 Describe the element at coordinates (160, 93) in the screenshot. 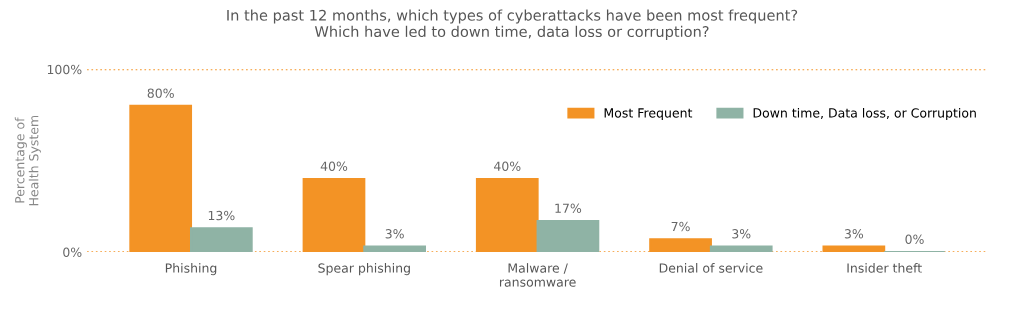

I see `data-label: 80%` at that location.